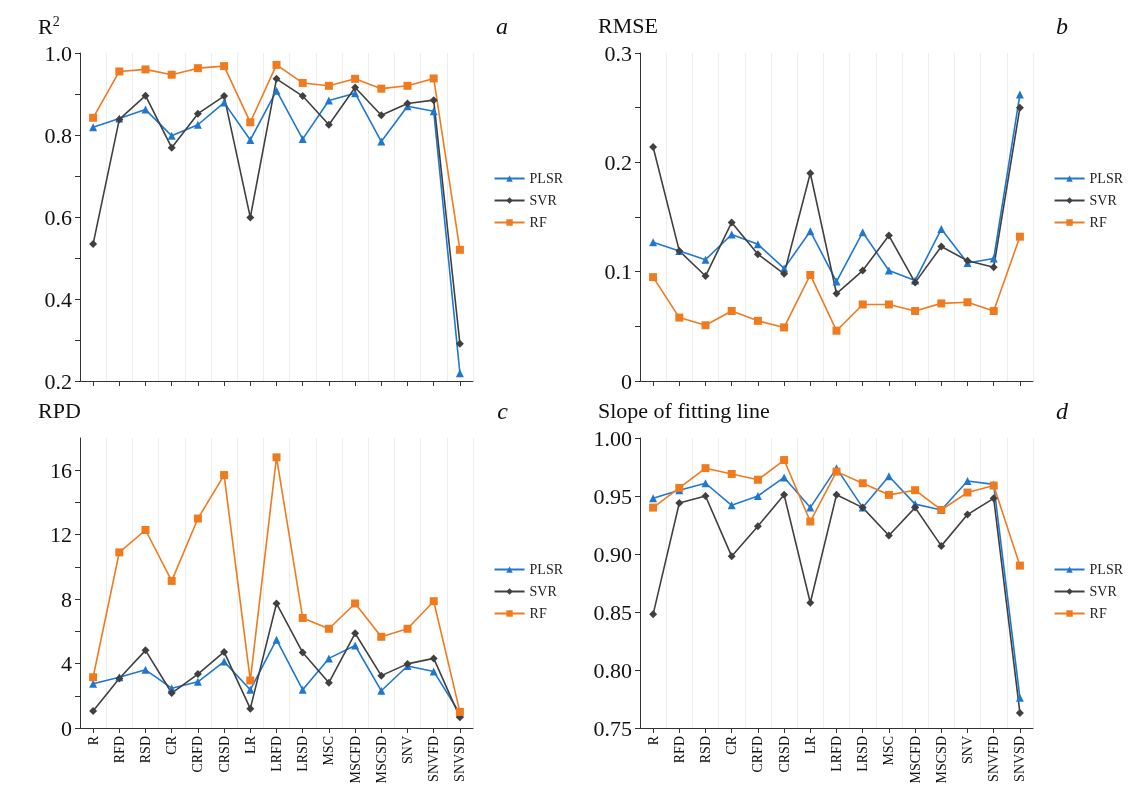  What do you see at coordinates (61, 535) in the screenshot?
I see `y-tick-label: 12` at bounding box center [61, 535].